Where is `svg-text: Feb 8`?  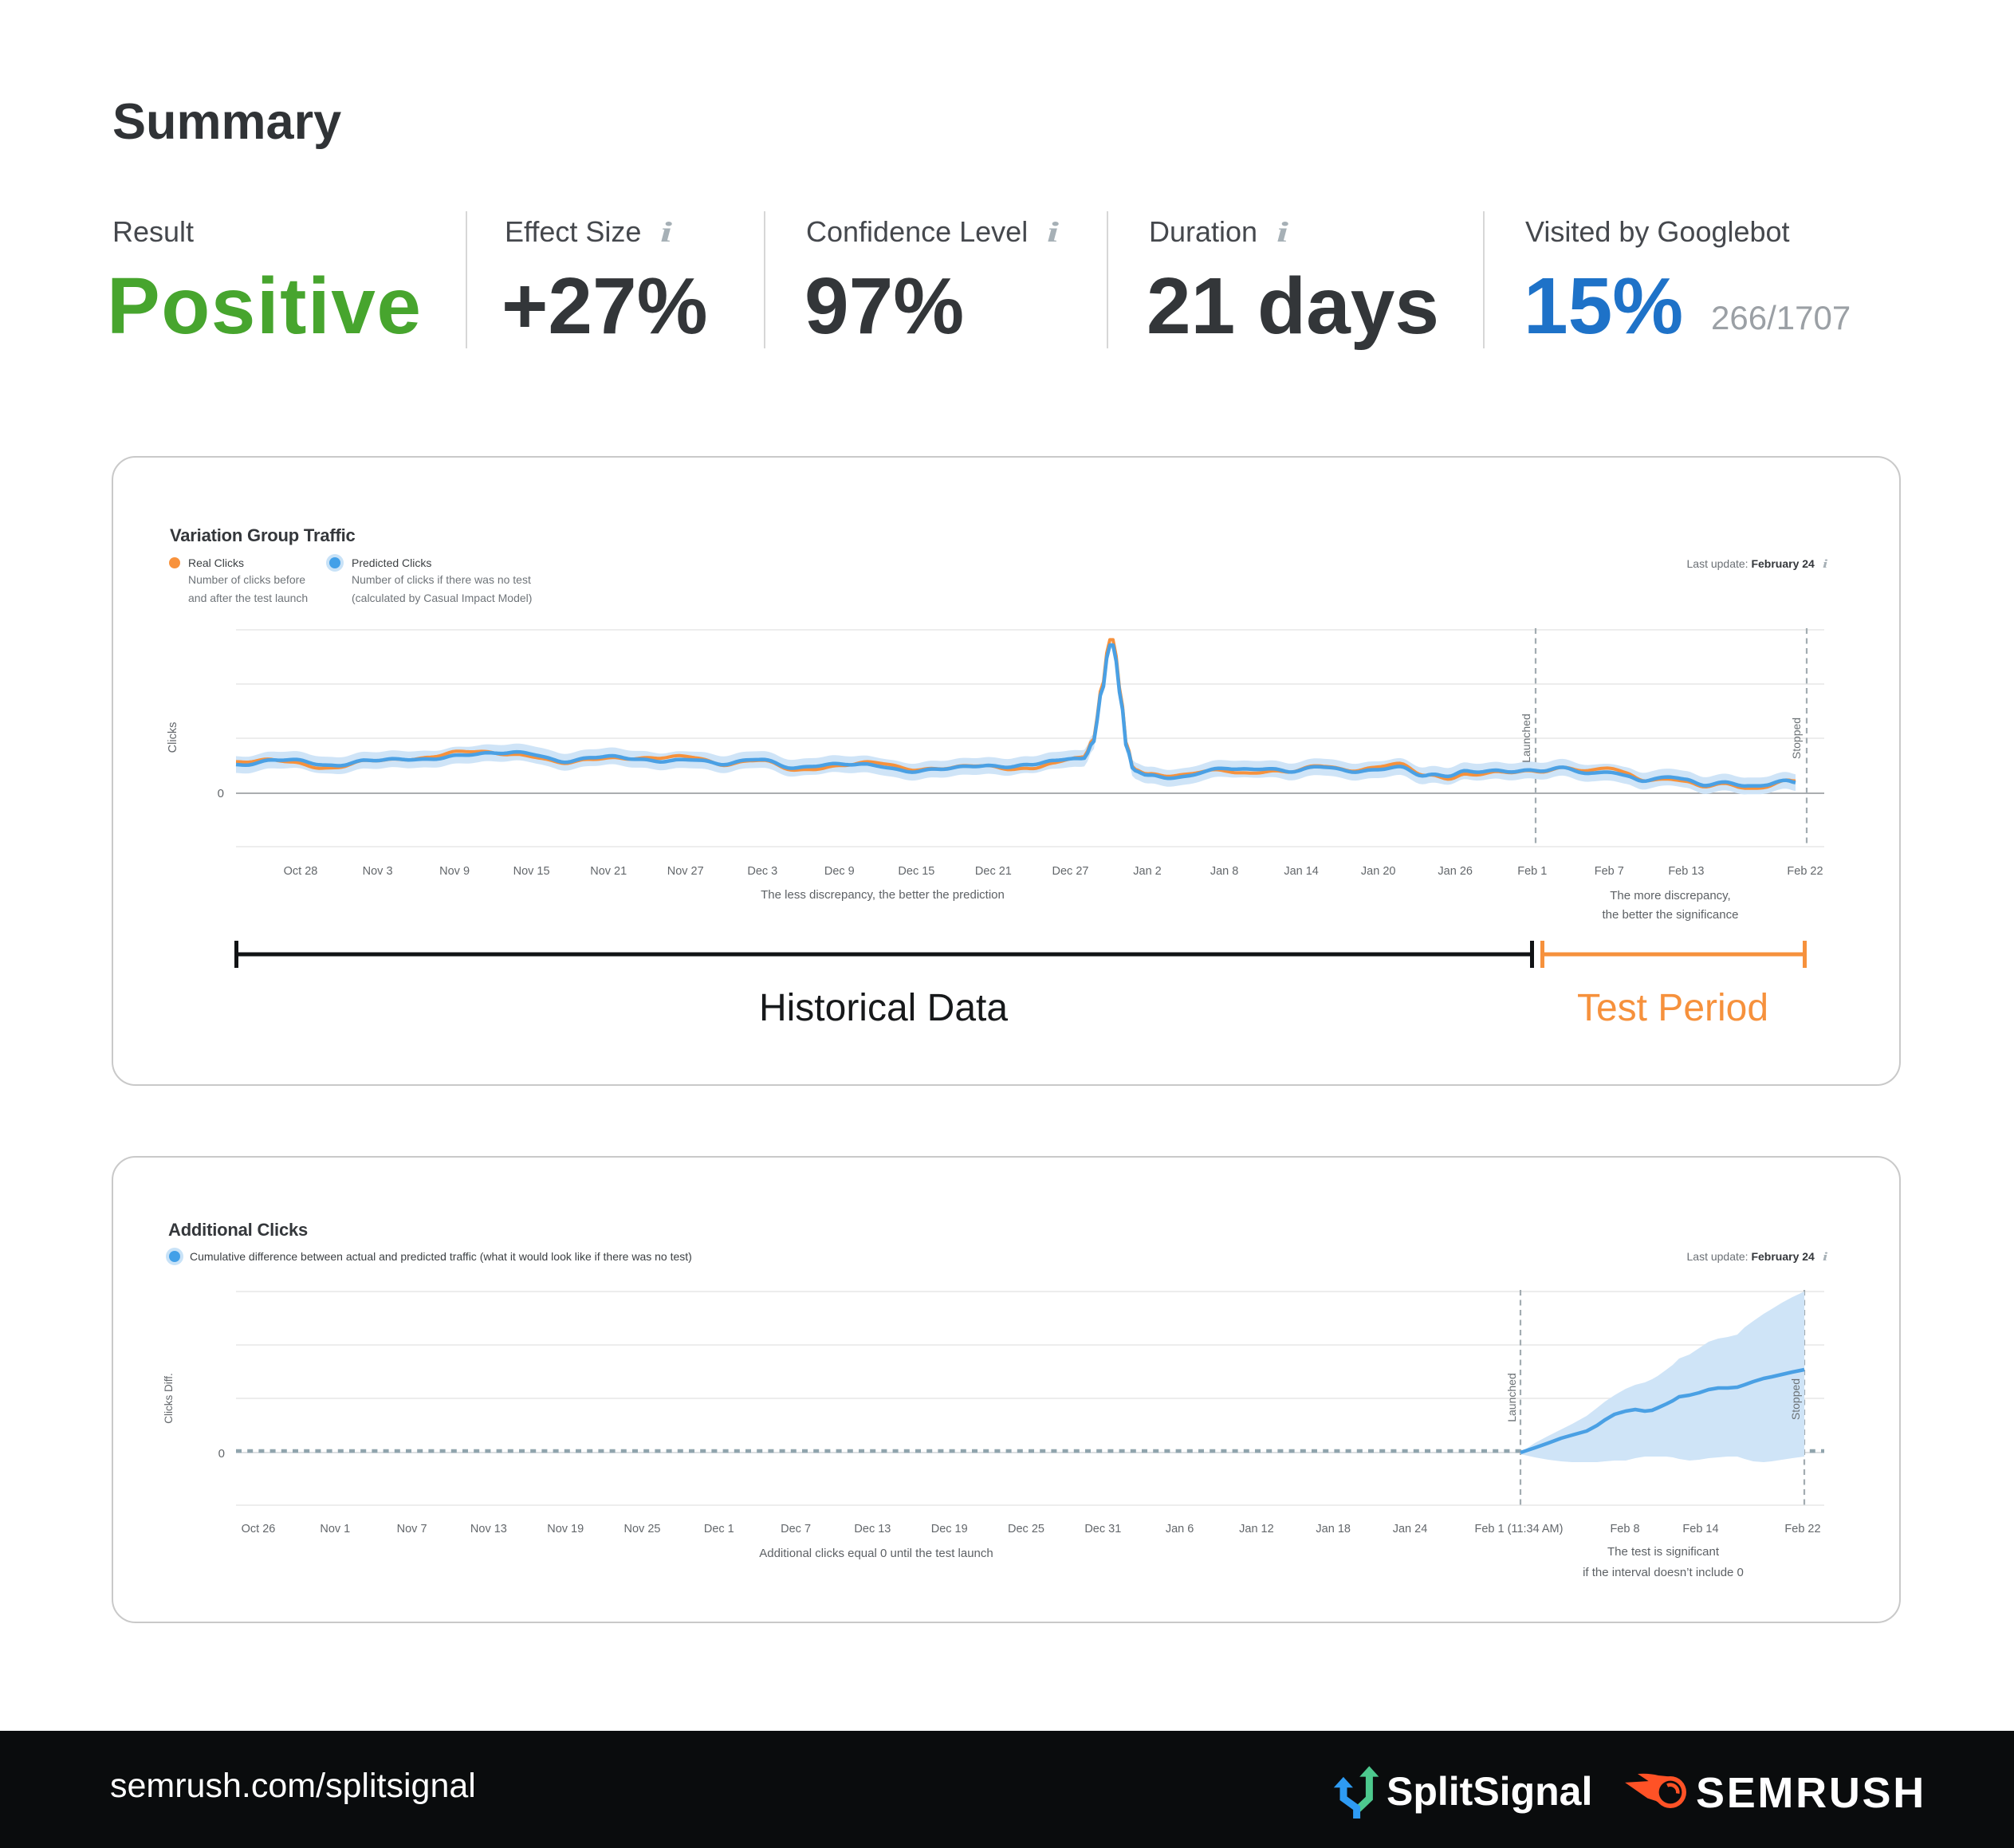
svg-text: Feb 8 is located at coordinates (1624, 1529).